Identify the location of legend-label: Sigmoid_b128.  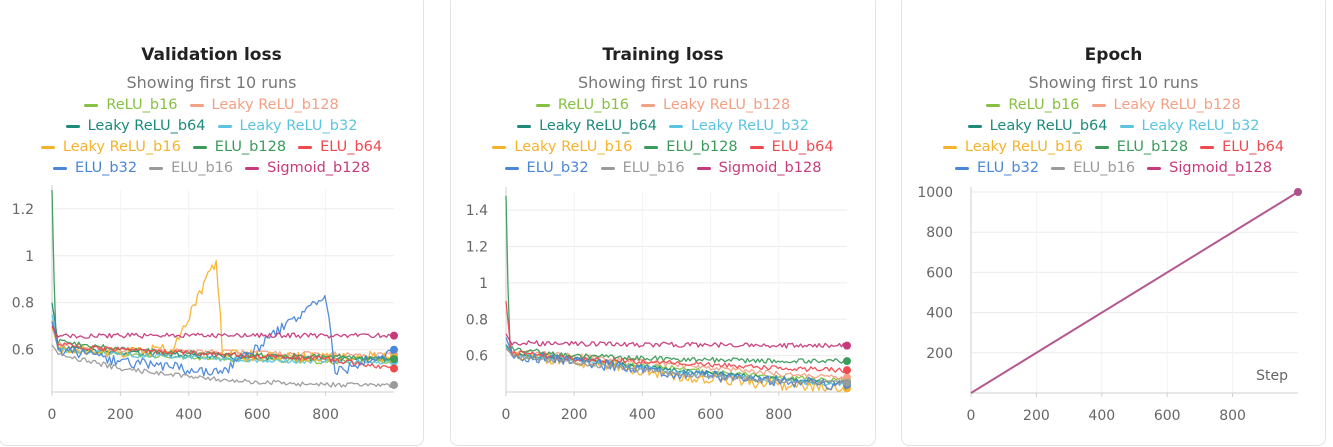
(770, 168).